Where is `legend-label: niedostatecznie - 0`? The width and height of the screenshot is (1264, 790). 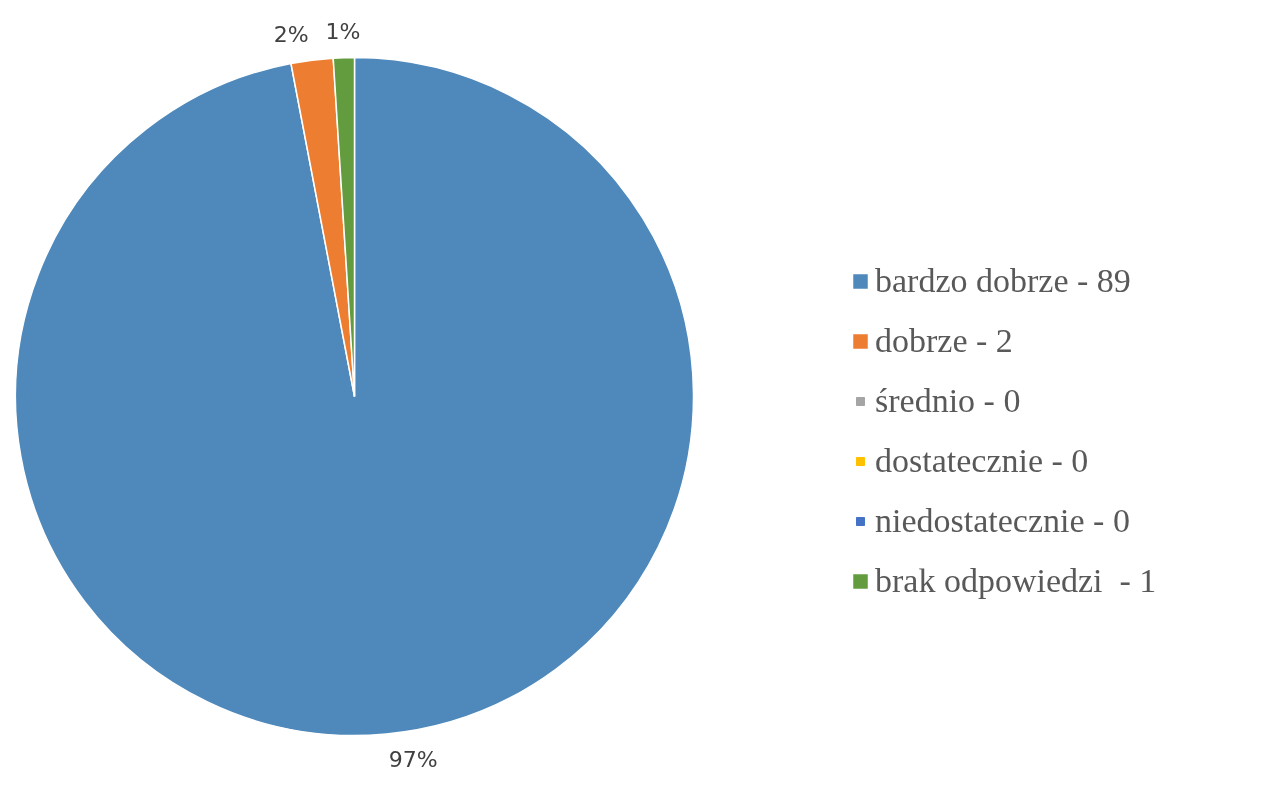 legend-label: niedostatecznie - 0 is located at coordinates (1002, 521).